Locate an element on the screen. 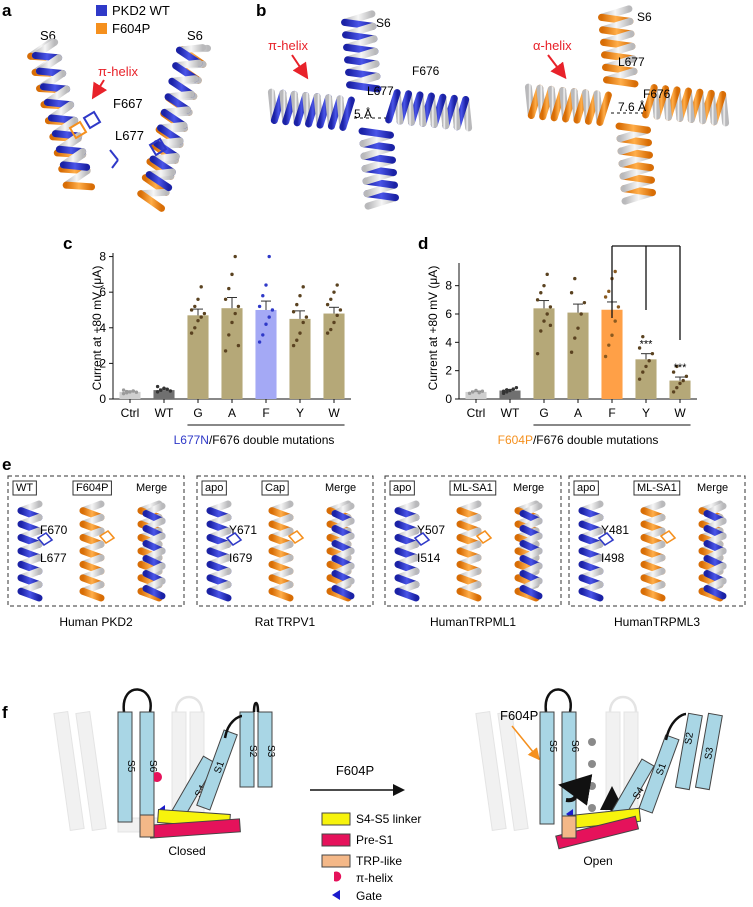 Image resolution: width=753 pixels, height=907 pixels. chart-c-x-label-w: W is located at coordinates (334, 413).